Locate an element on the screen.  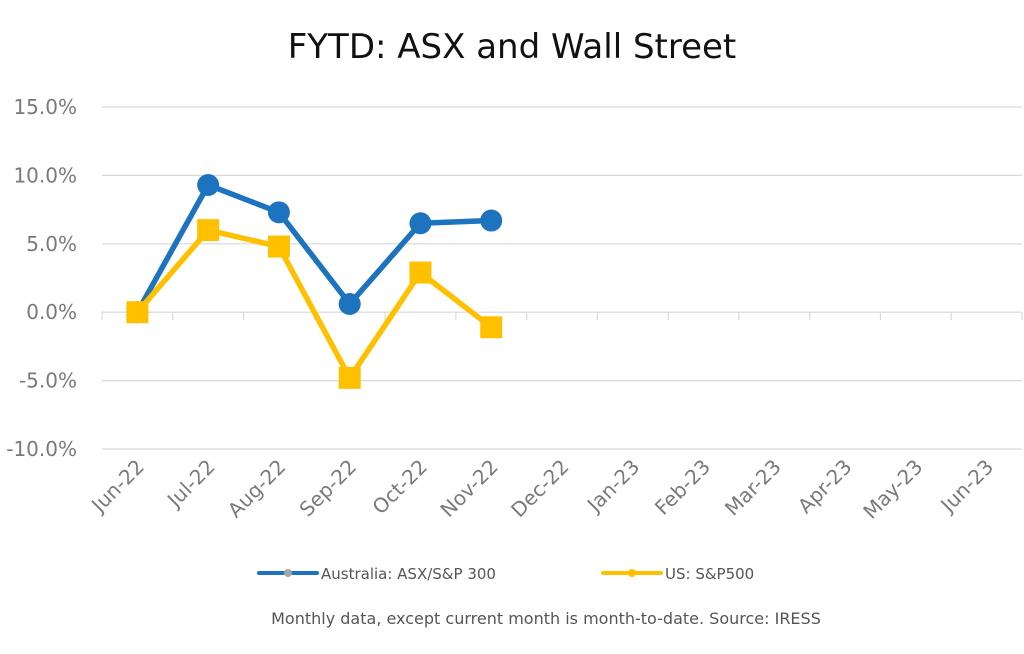
y-tick-label: 15.0% is located at coordinates (45, 107).